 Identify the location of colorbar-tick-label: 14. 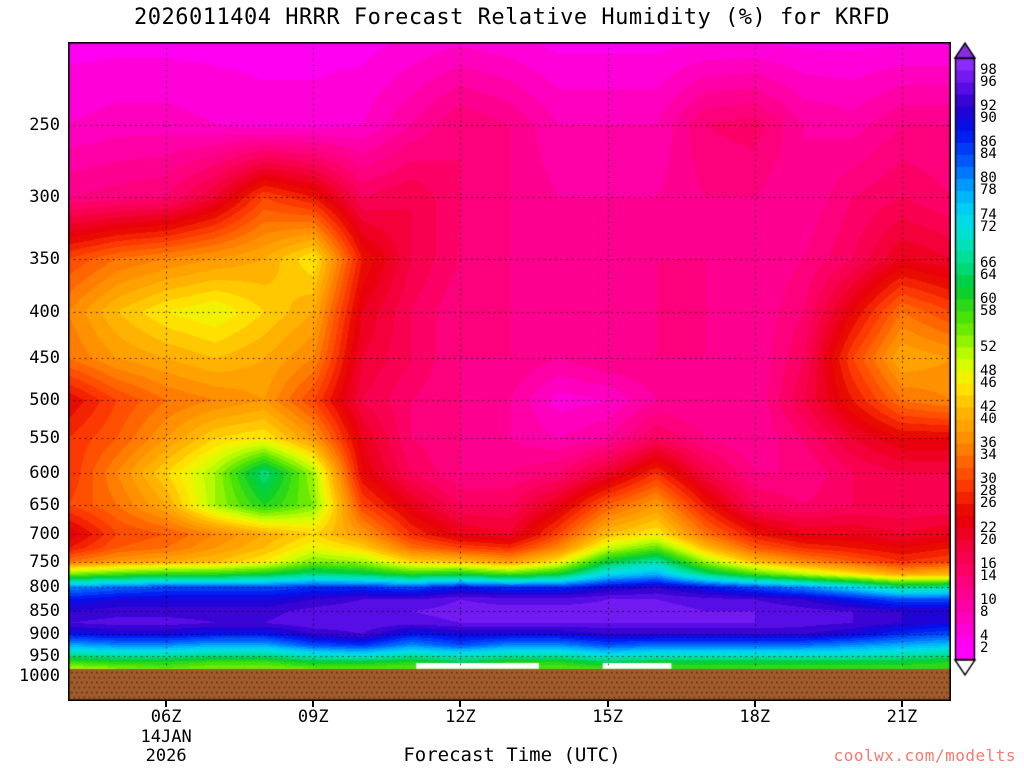
(988, 575).